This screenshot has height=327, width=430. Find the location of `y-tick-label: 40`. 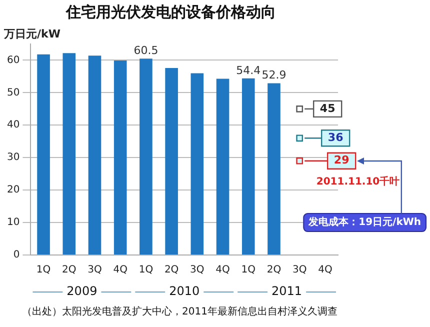

y-tick-label: 40 is located at coordinates (13, 125).